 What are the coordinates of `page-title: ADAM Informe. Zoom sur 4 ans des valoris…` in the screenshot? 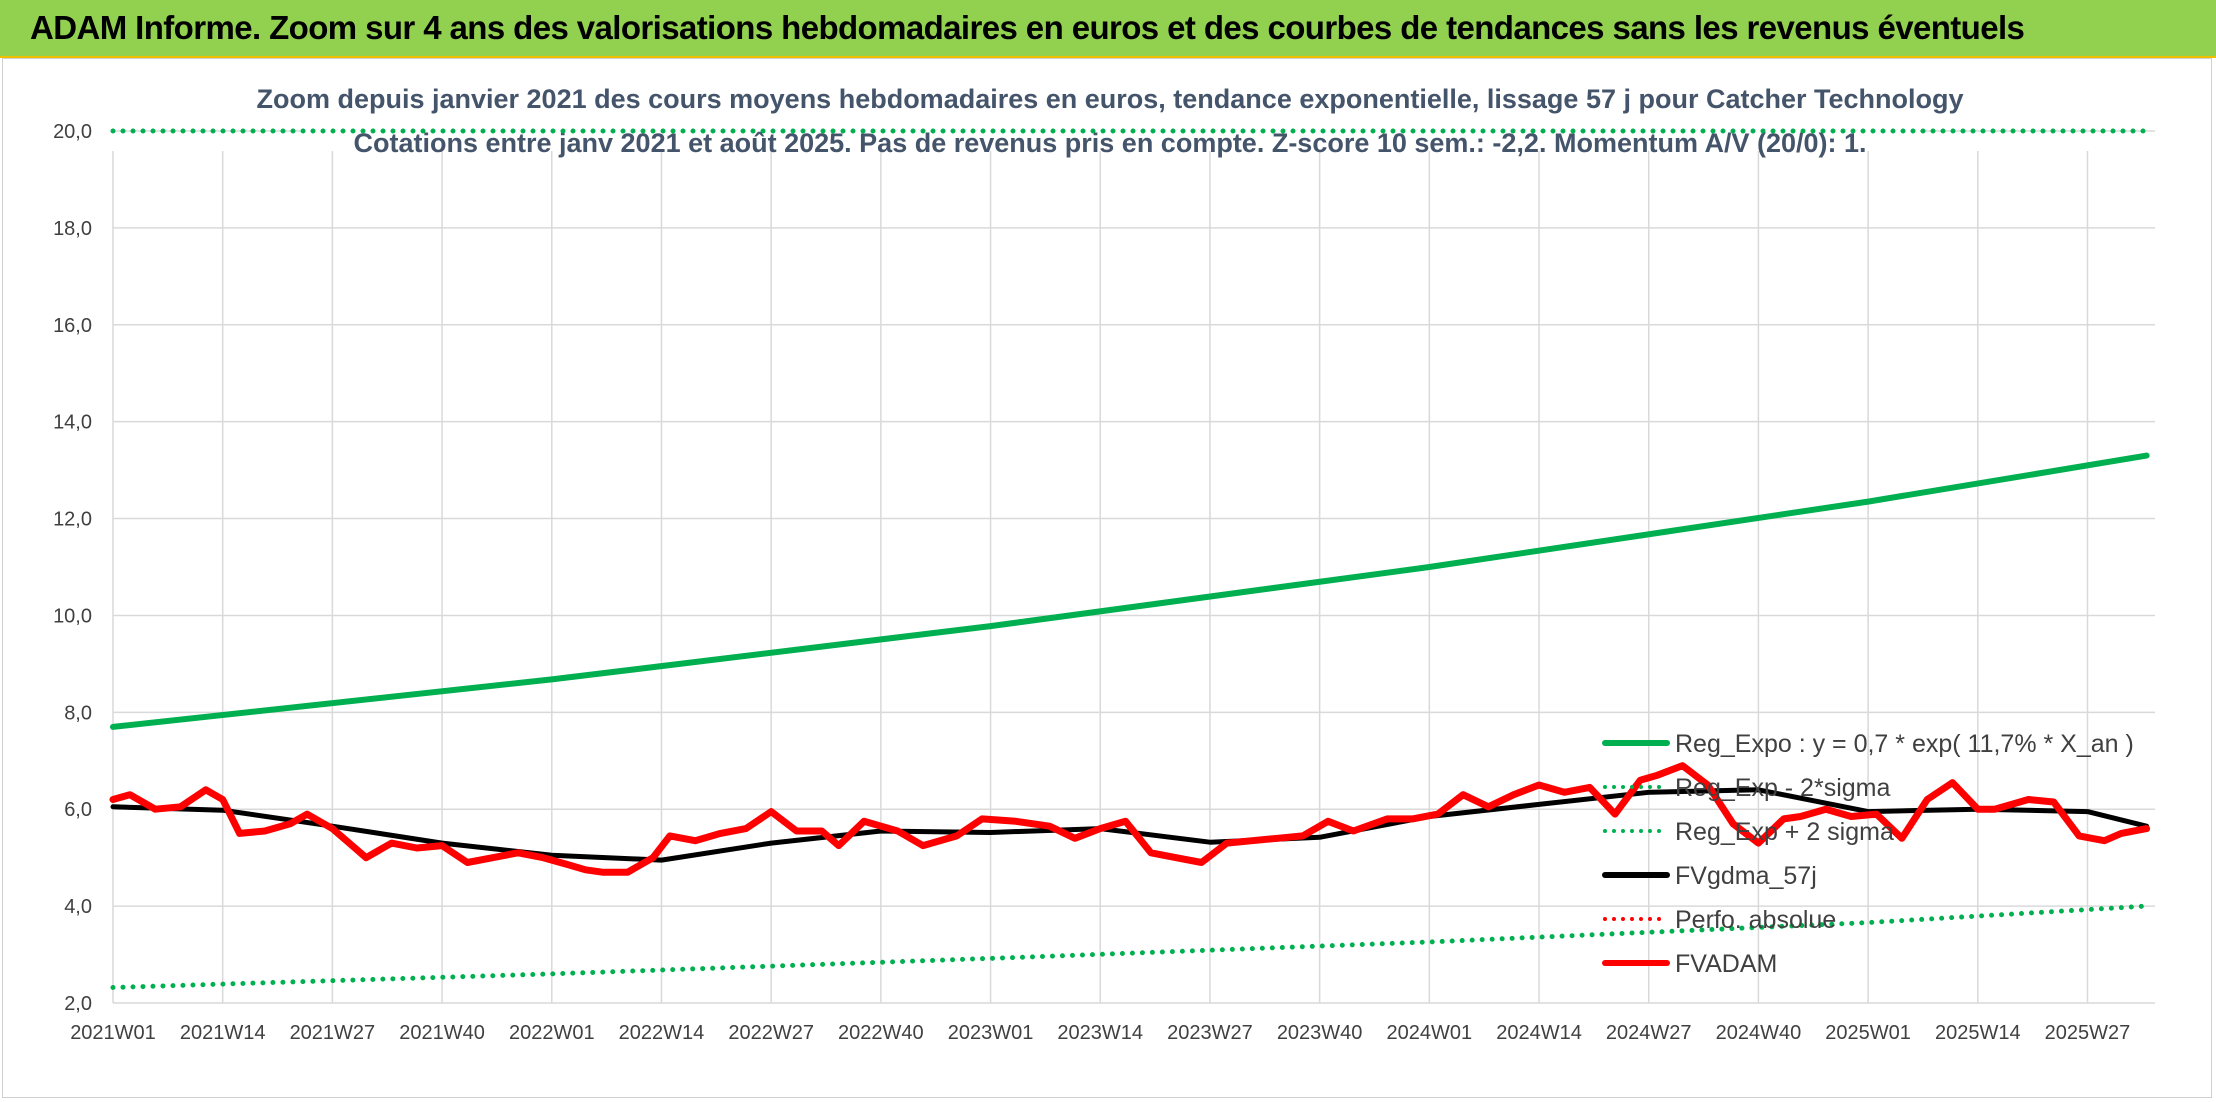 It's located at (1027, 27).